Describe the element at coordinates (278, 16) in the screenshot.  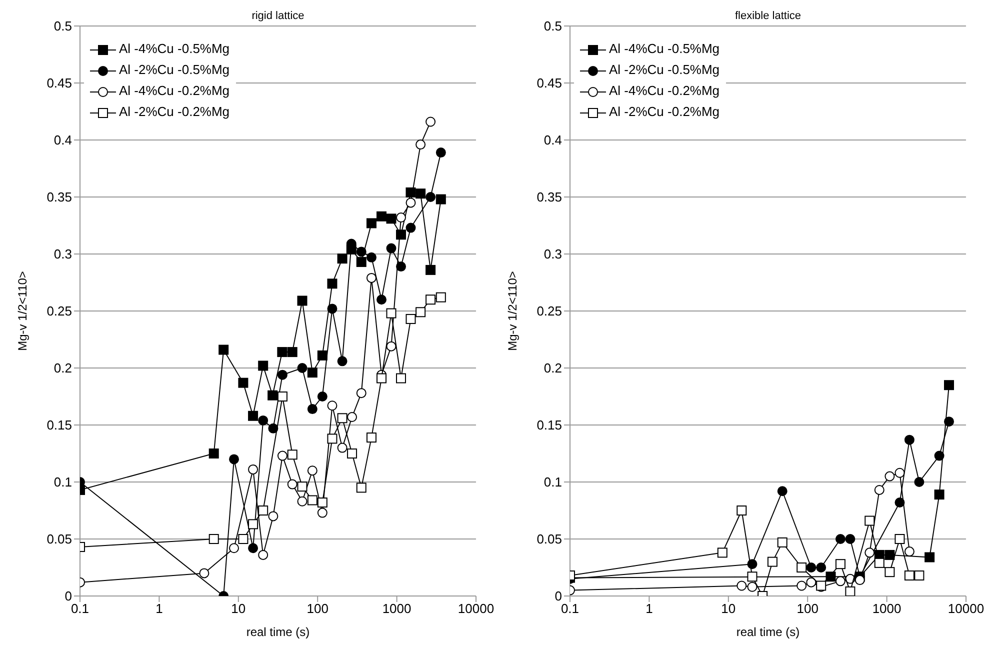
I see `chart-title: rigid lattice` at that location.